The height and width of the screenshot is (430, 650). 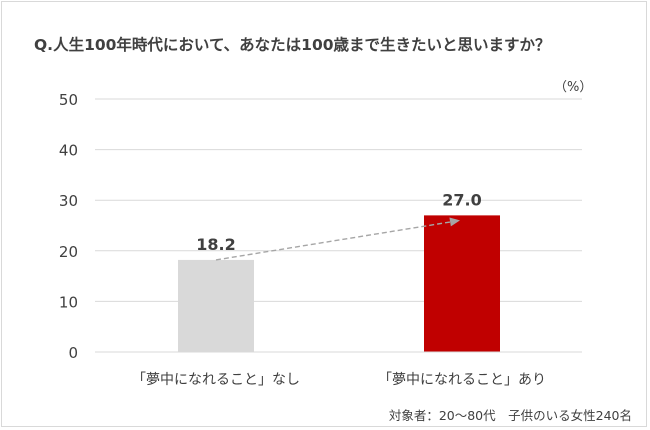 What do you see at coordinates (333, 241) in the screenshot?
I see `trend-arrow-line` at bounding box center [333, 241].